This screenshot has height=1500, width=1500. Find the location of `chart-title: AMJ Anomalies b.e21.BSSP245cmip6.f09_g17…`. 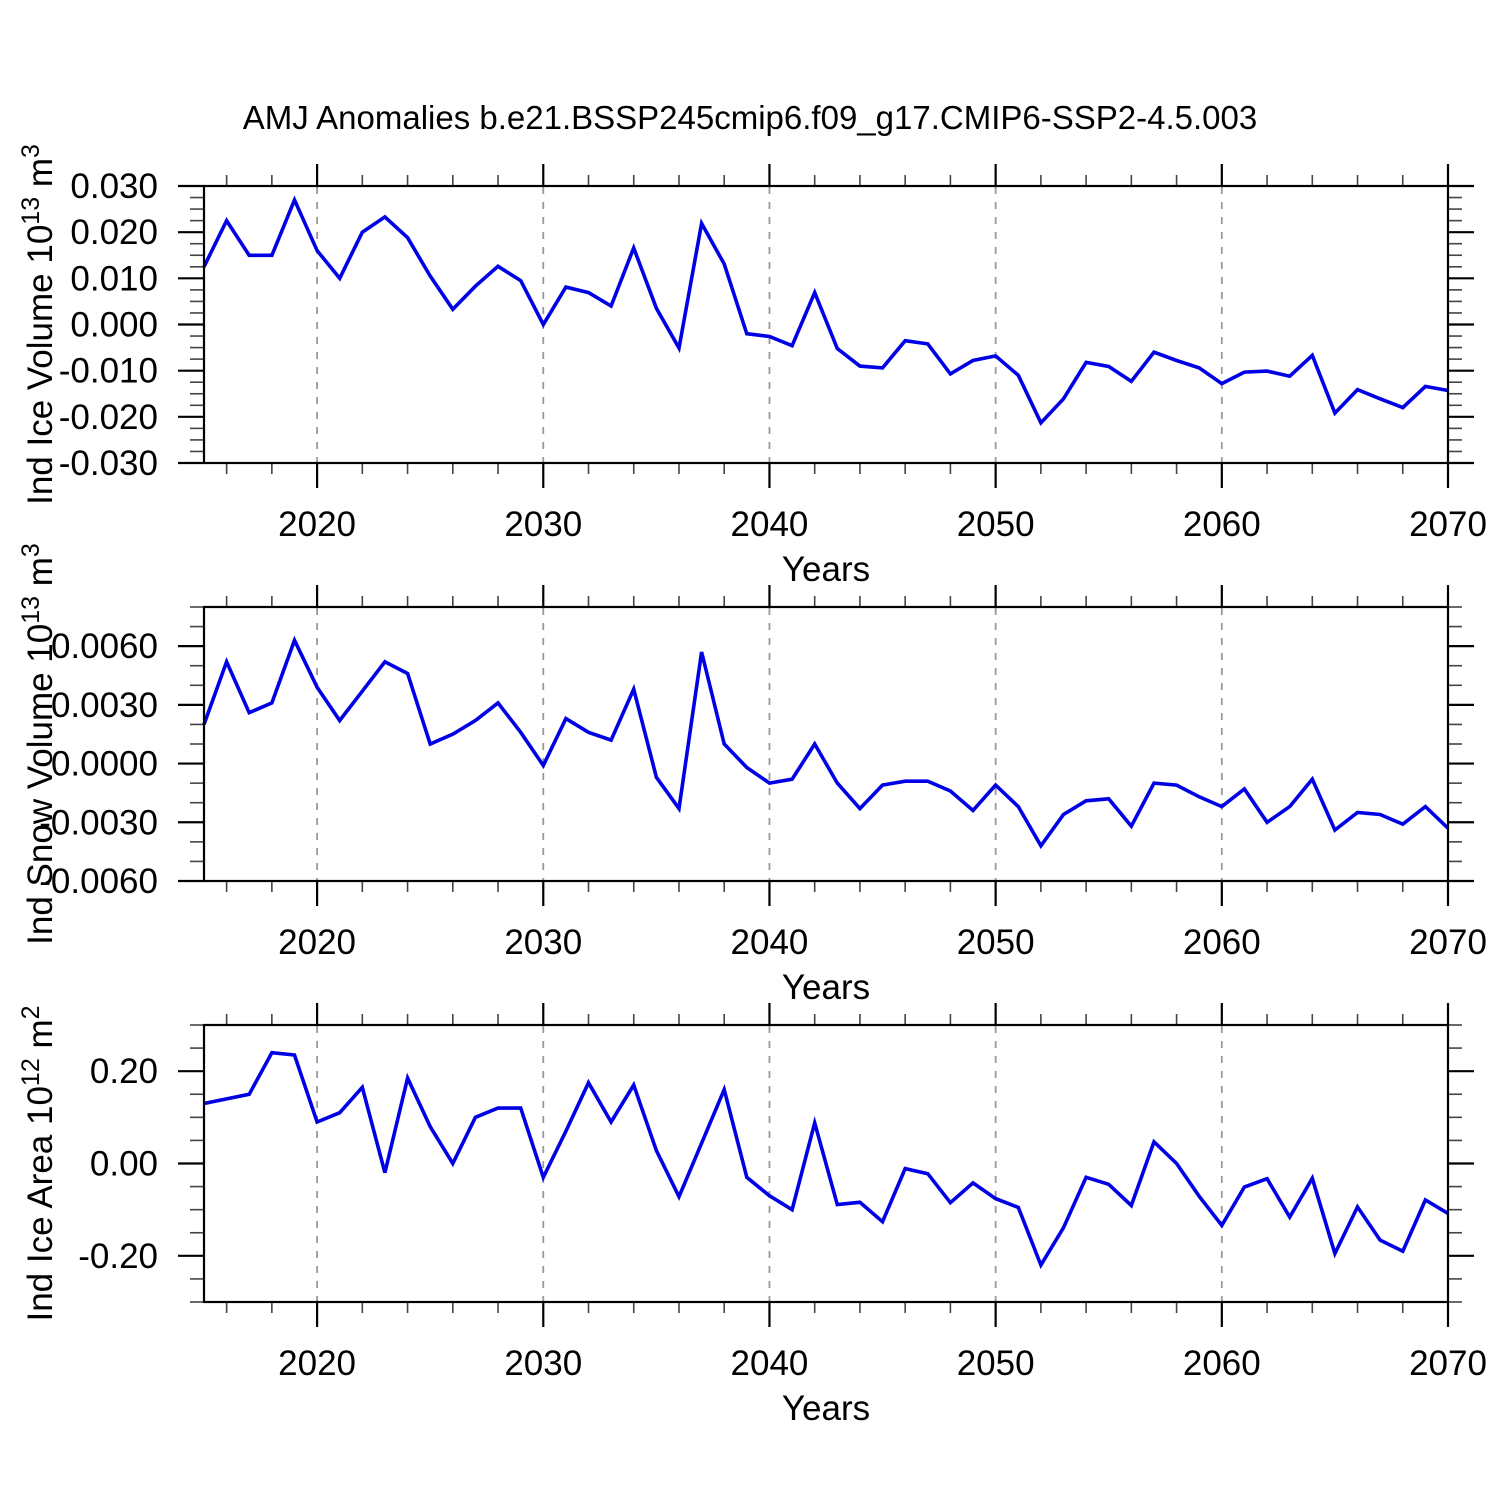

chart-title: AMJ Anomalies b.e21.BSSP245cmip6.f09_g17… is located at coordinates (750, 117).